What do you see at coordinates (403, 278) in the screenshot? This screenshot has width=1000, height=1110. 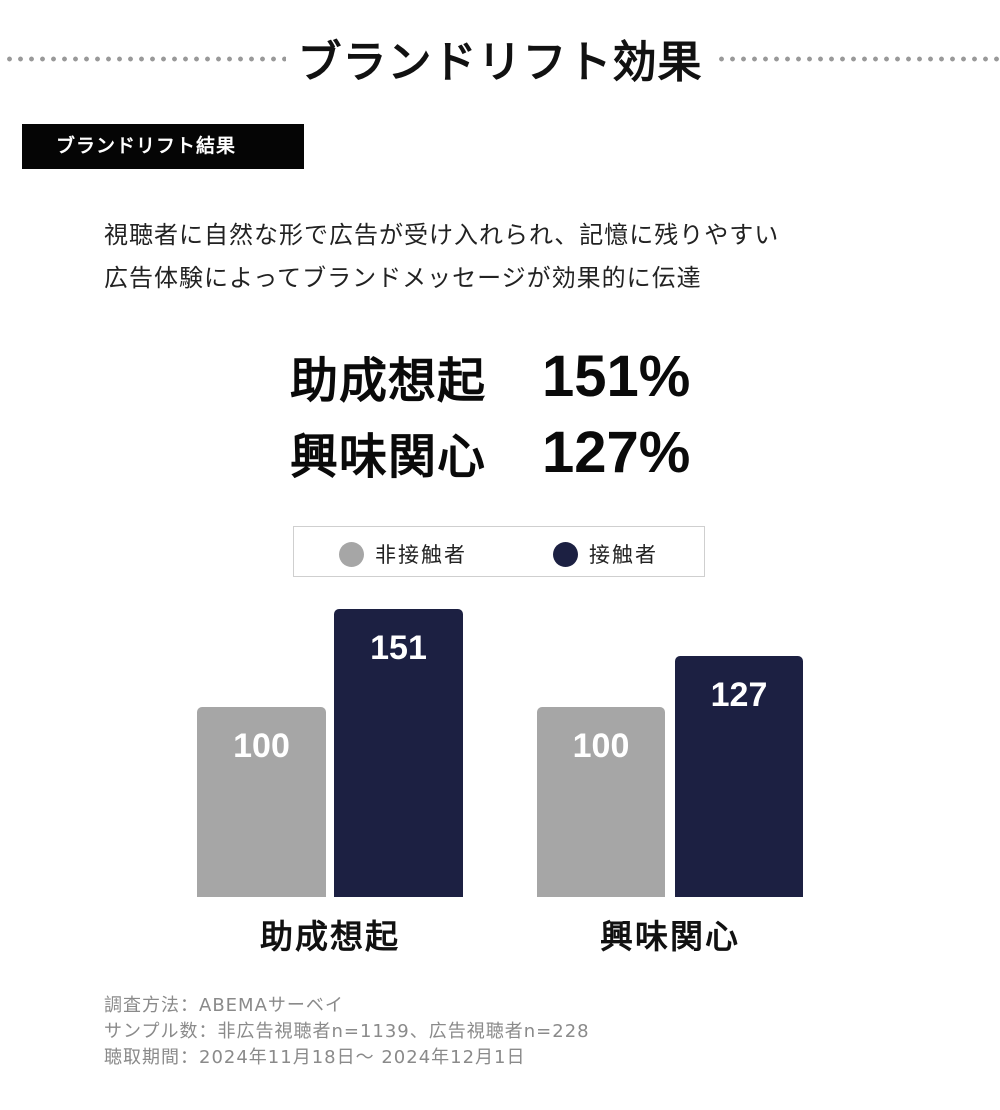 I see `lead-line-2: 広告体験によってブランドメッセージが効果的に伝達` at bounding box center [403, 278].